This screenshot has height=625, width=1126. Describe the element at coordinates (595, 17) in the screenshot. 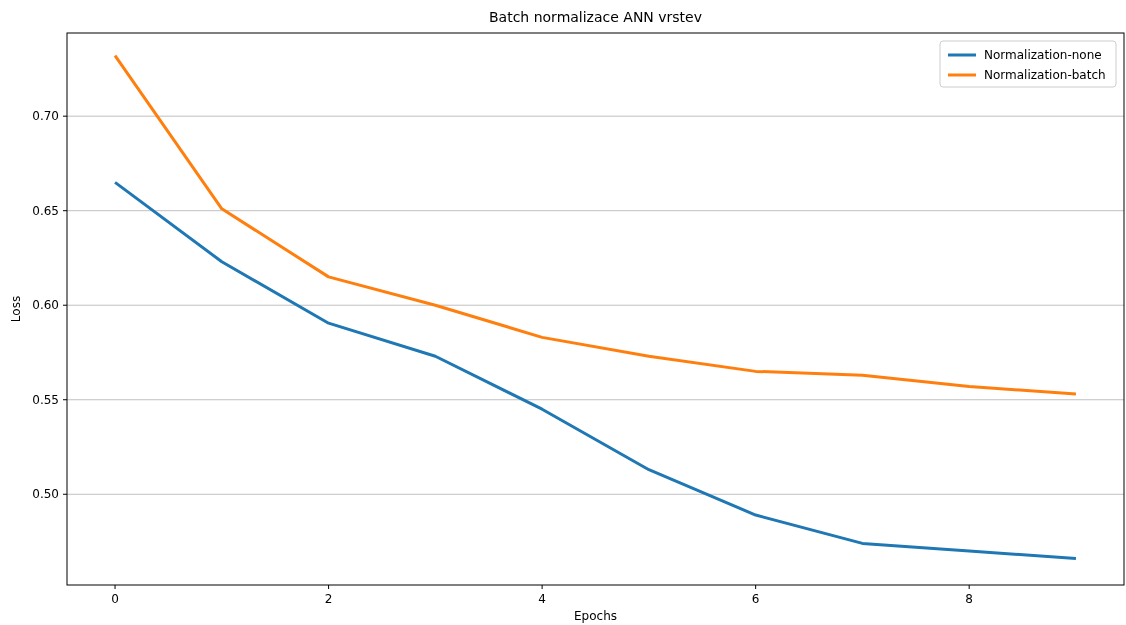

I see `chart-title: Batch normalizace ANN vrstev` at that location.